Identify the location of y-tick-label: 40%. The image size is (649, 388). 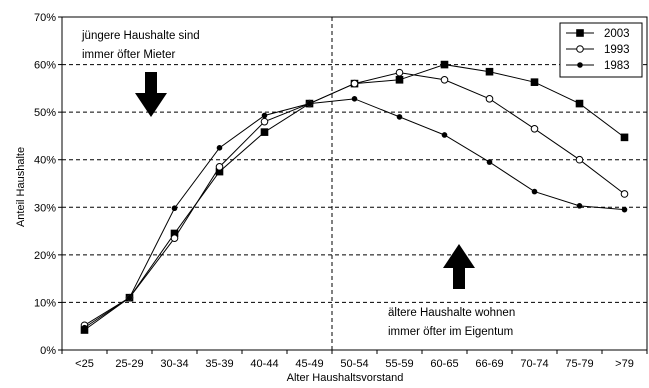
(45, 161).